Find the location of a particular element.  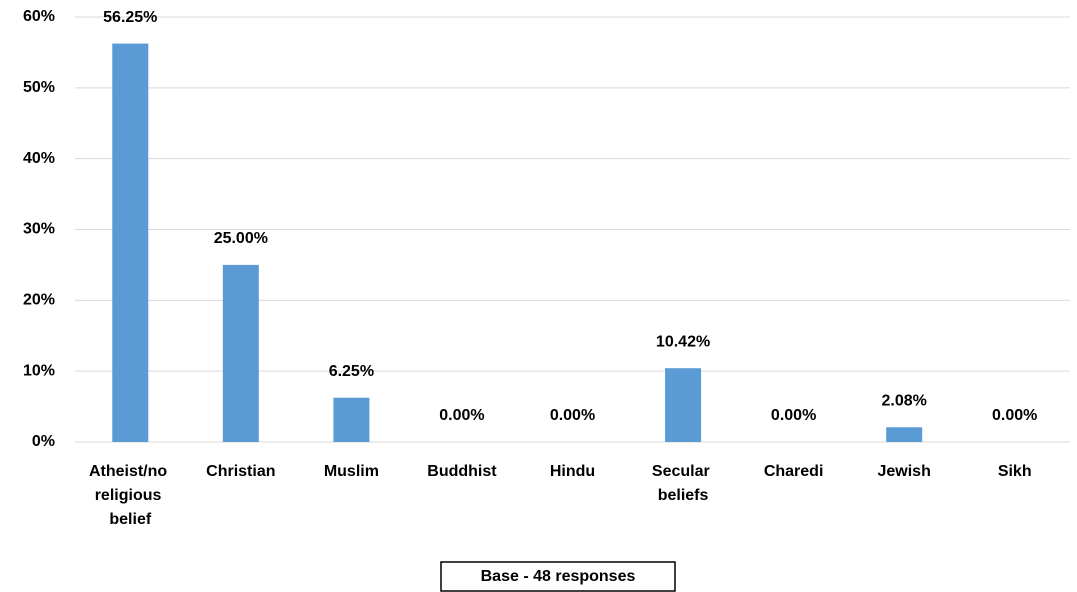

y-tick-label: 10% is located at coordinates (39, 370).